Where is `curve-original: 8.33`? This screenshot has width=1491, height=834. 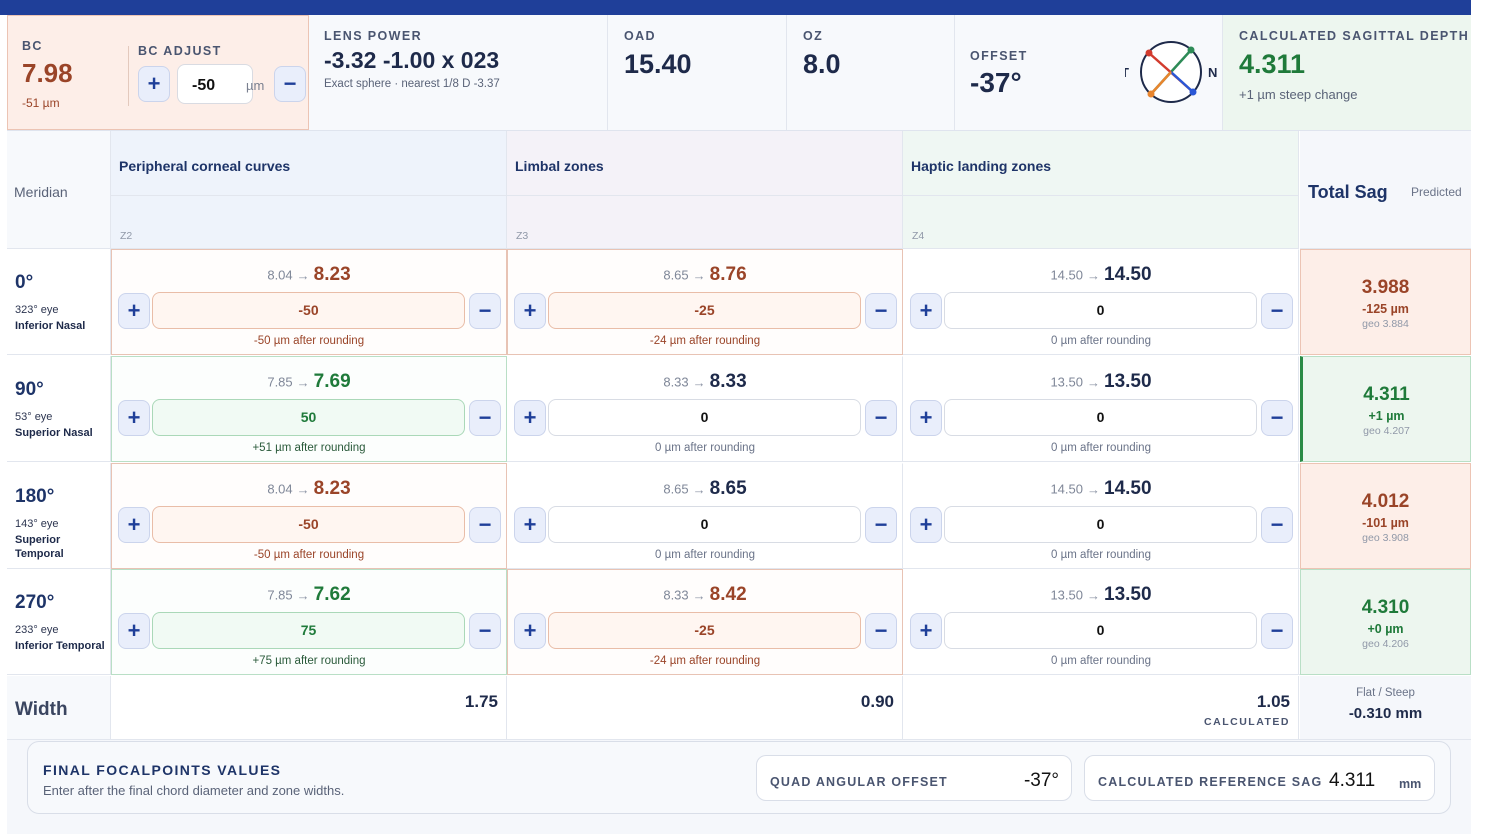 curve-original: 8.33 is located at coordinates (676, 382).